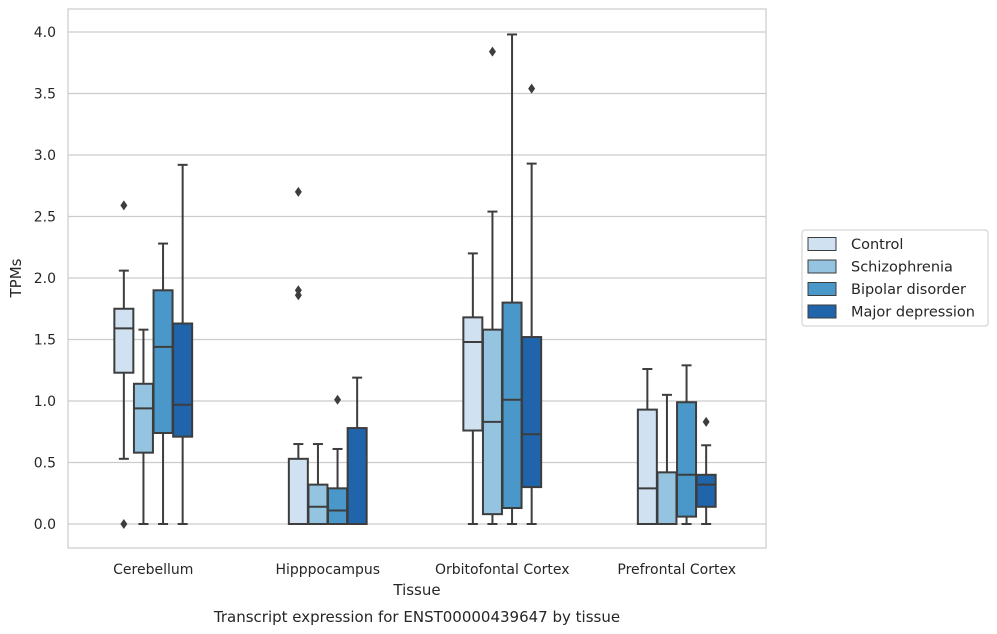 The width and height of the screenshot is (997, 634). Describe the element at coordinates (908, 290) in the screenshot. I see `legend-label: Bipolar disorder` at that location.